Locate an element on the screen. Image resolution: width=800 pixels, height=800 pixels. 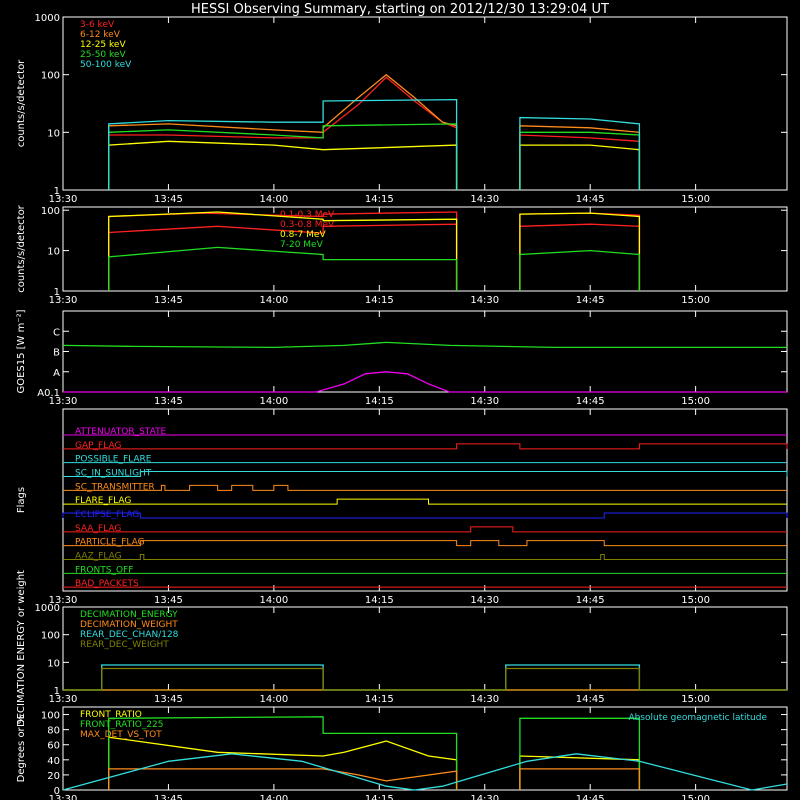
legend-entry: DECIMATION_WEIGHT is located at coordinates (129, 625).